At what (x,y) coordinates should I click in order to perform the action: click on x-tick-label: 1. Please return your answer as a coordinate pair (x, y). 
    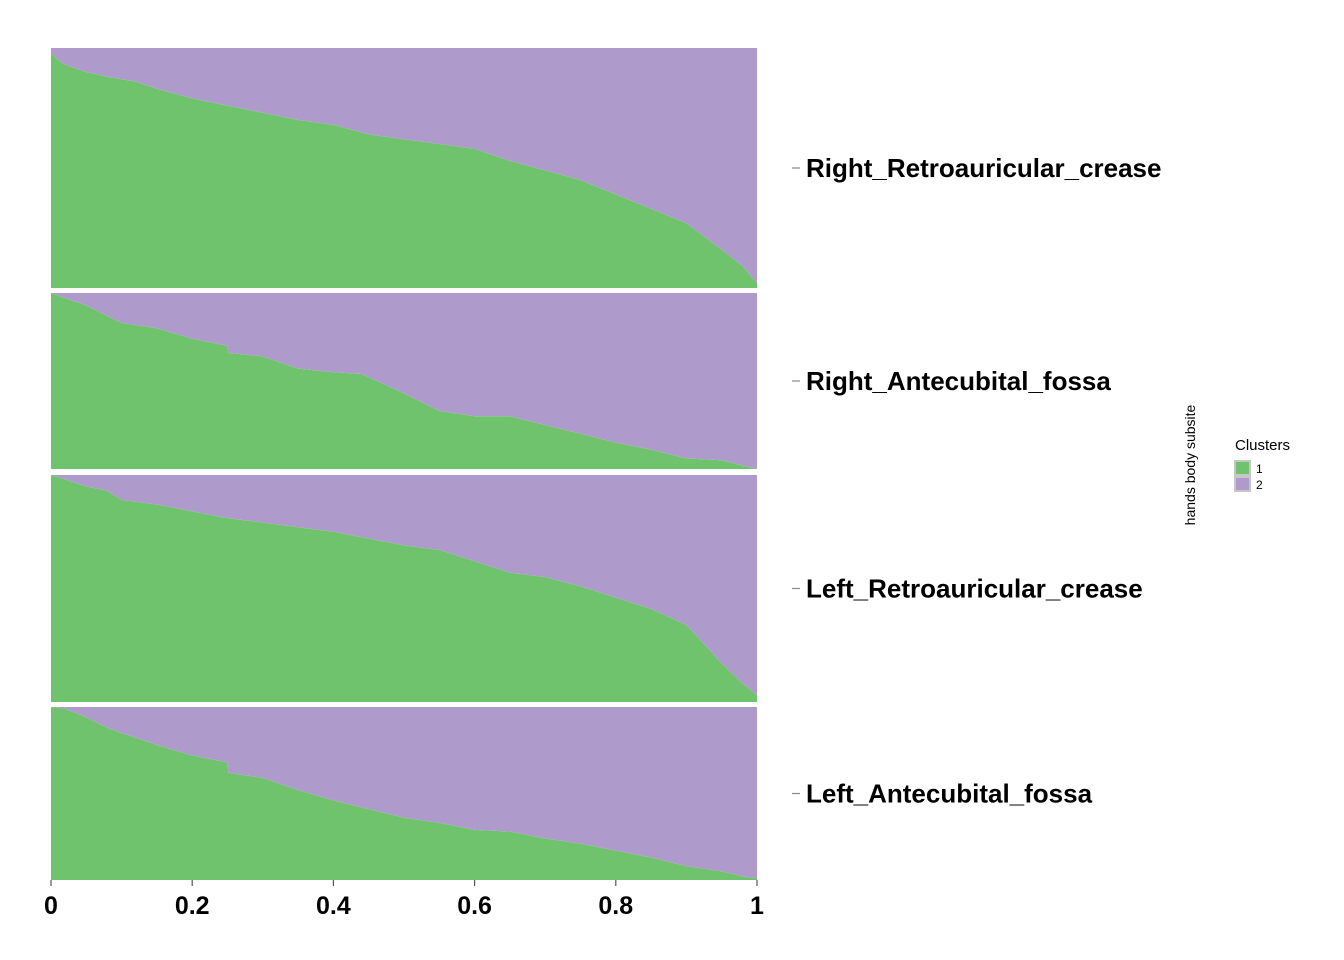
    Looking at the image, I should click on (757, 906).